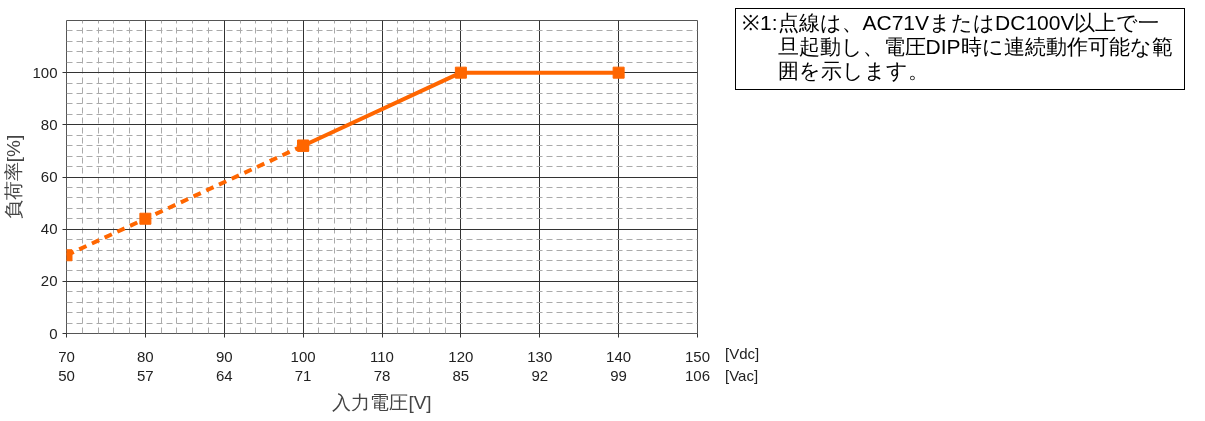  Describe the element at coordinates (958, 47) in the screenshot. I see `text: ※1:点線は、AC71VまたはDC100V以上で一旦起動し、電圧DIP時に連続動作可能な範囲を示します。` at that location.